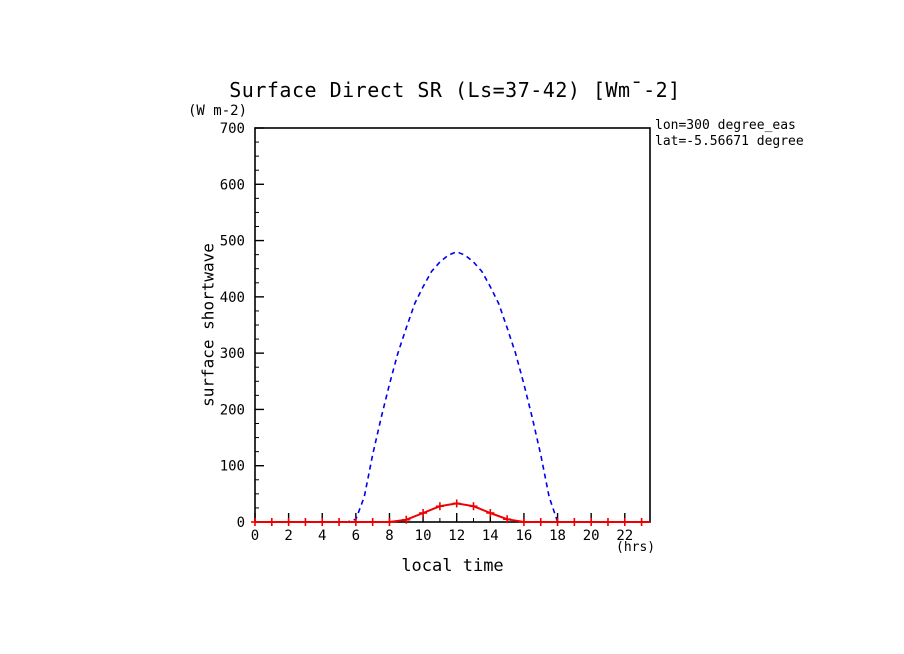 This screenshot has width=904, height=654. I want to click on annotation-lat: lat=-5.56671 degree, so click(729, 141).